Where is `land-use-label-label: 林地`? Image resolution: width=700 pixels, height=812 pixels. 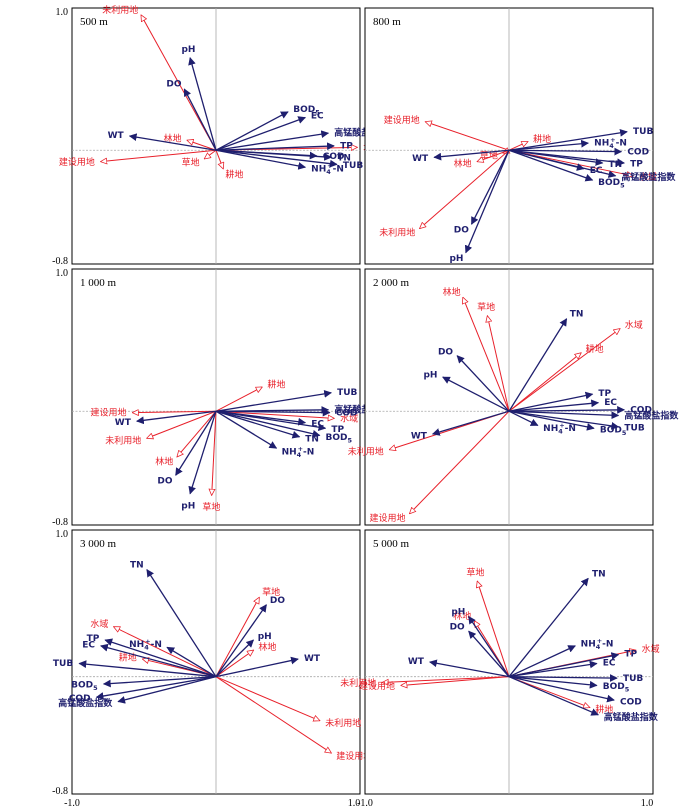 land-use-label-label: 林地 is located at coordinates (173, 138).